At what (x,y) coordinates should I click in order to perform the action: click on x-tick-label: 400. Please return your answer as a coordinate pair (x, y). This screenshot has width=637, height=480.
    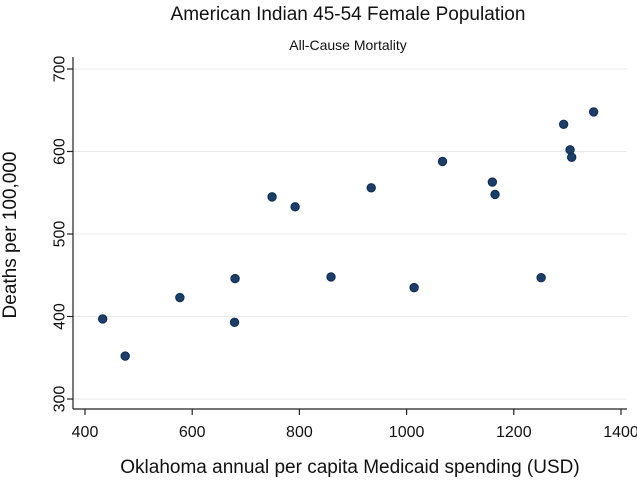
    Looking at the image, I should click on (85, 432).